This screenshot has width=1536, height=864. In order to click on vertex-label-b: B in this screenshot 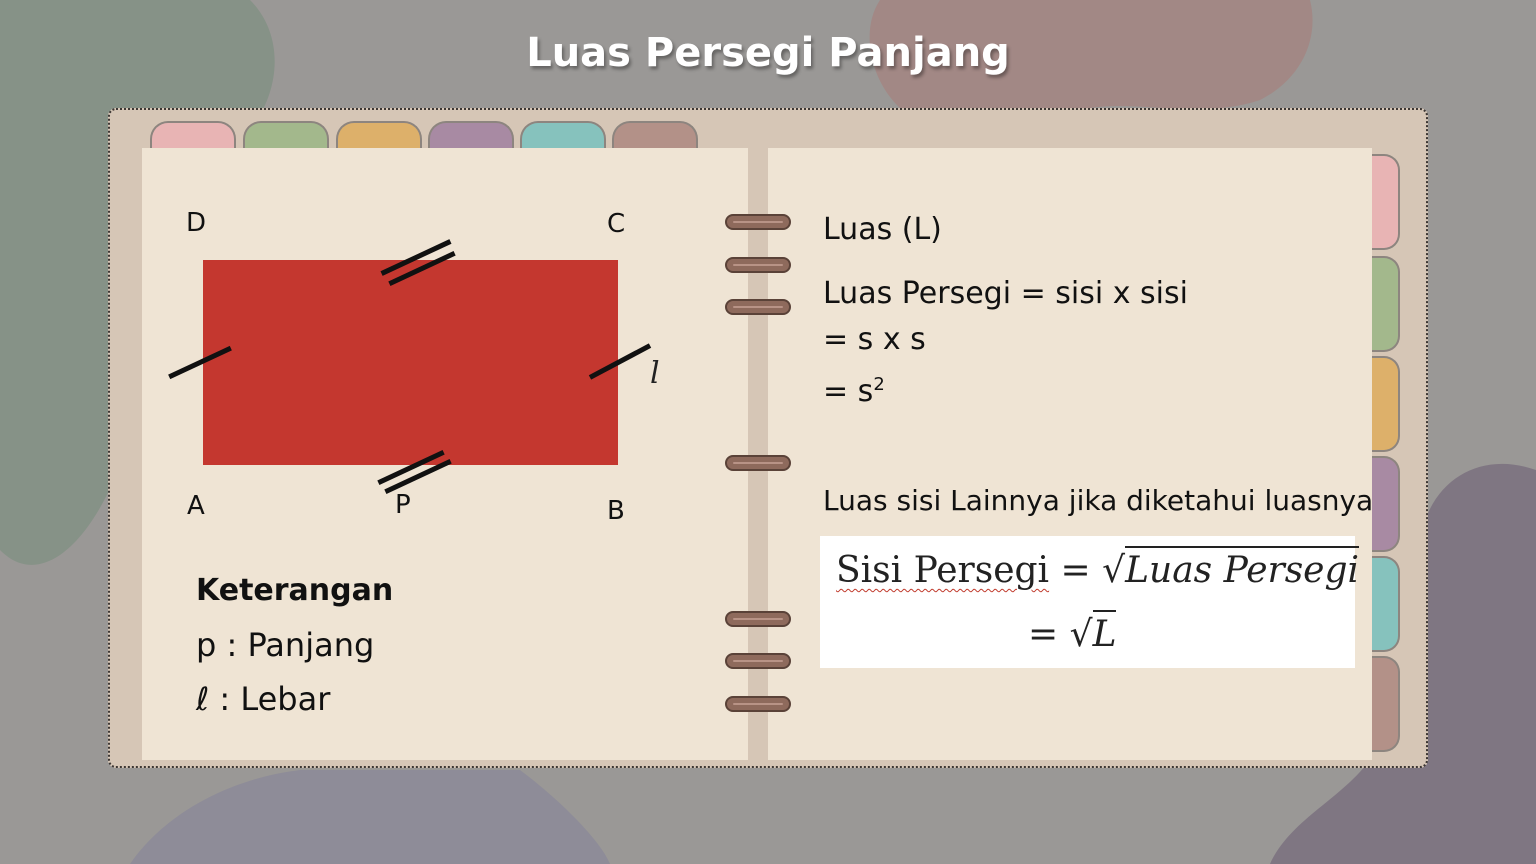, I will do `click(616, 511)`.